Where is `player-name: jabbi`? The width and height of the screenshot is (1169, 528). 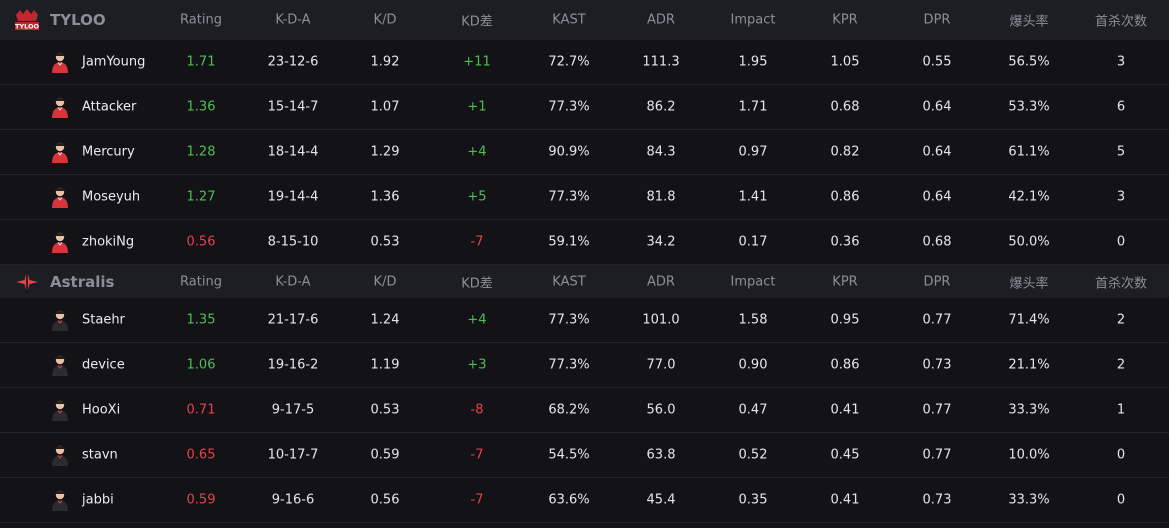 player-name: jabbi is located at coordinates (98, 500).